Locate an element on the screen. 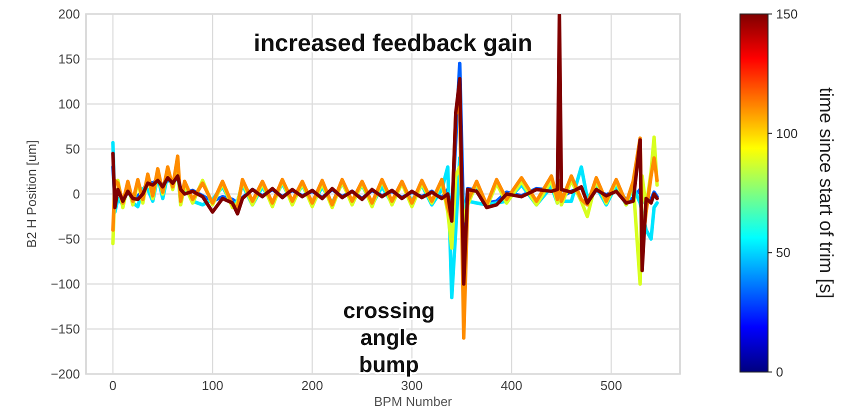 This screenshot has width=855, height=411. x-tick-label: 0 is located at coordinates (113, 385).